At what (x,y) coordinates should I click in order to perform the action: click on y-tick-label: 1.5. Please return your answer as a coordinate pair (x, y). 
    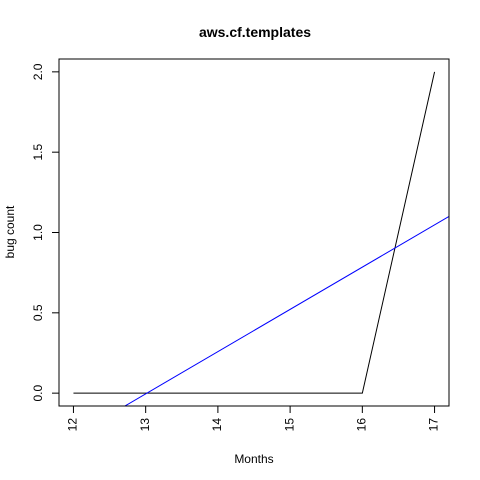
    Looking at the image, I should click on (38, 152).